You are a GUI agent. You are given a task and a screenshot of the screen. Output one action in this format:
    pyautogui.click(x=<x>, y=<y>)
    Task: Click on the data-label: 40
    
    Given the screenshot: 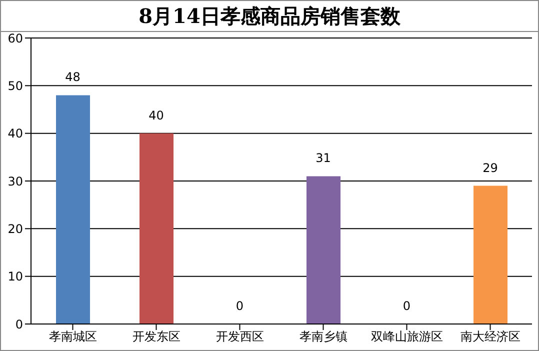 What is the action you would take?
    pyautogui.click(x=156, y=115)
    